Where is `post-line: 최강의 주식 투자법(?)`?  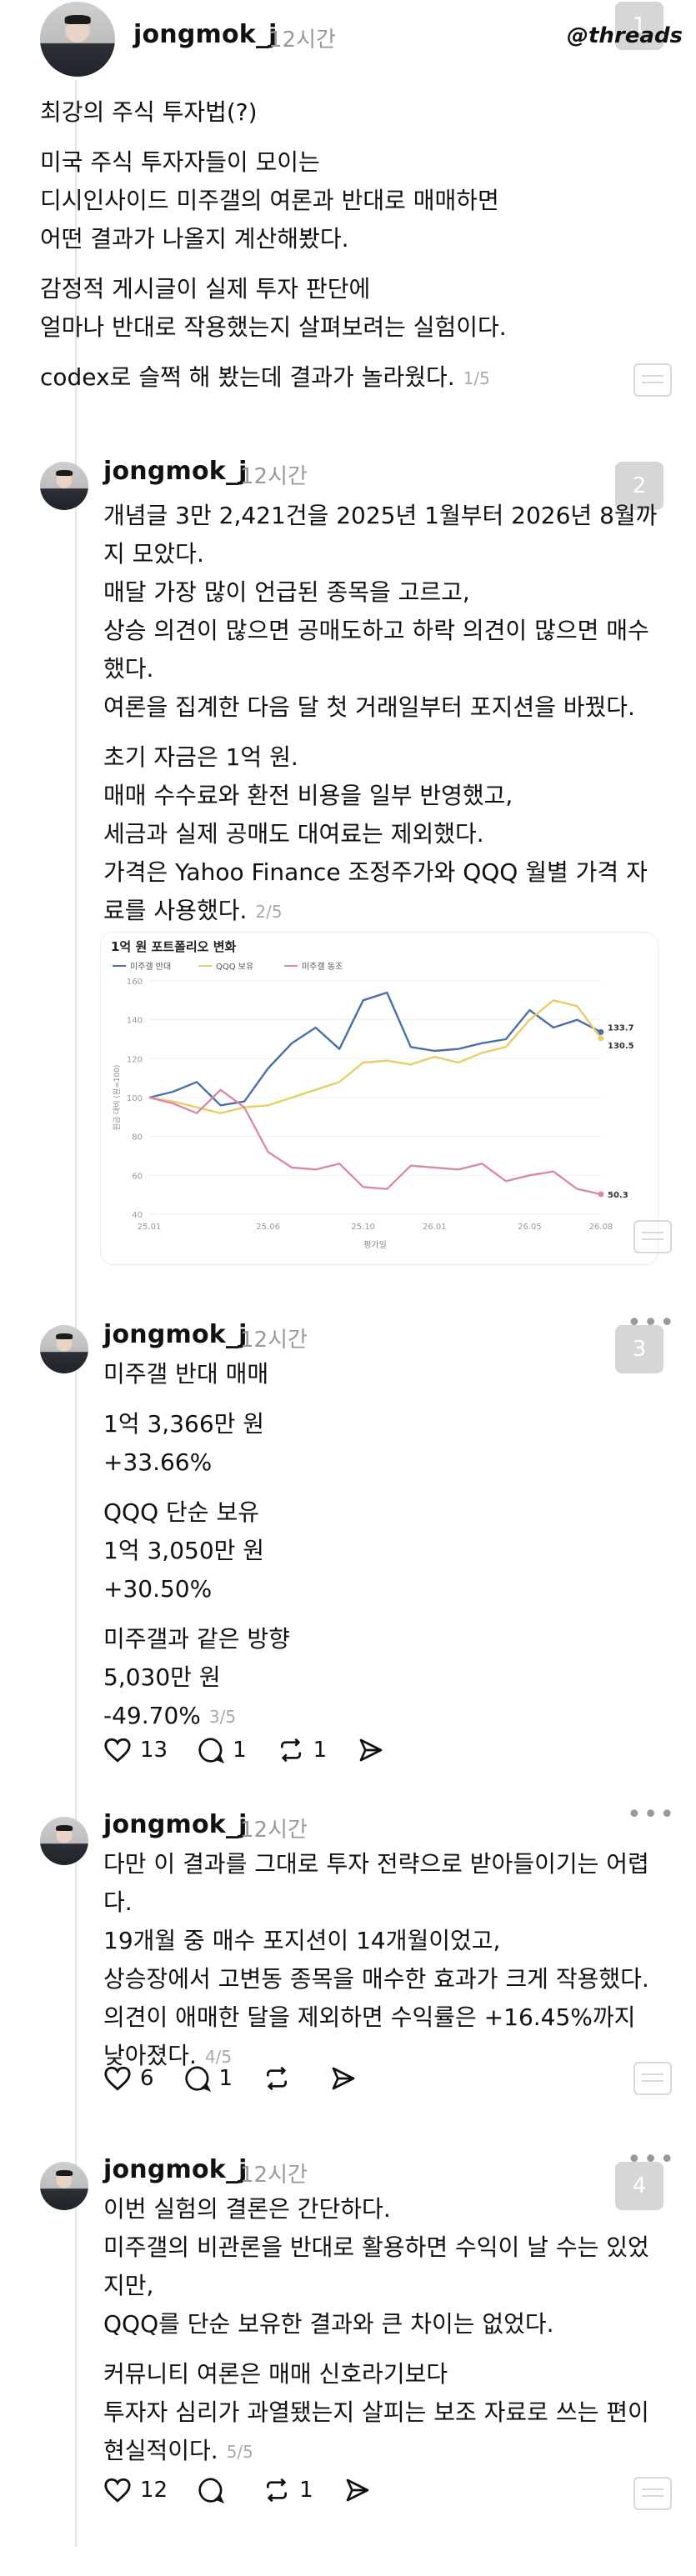
post-line: 최강의 주식 투자법(?) is located at coordinates (149, 112).